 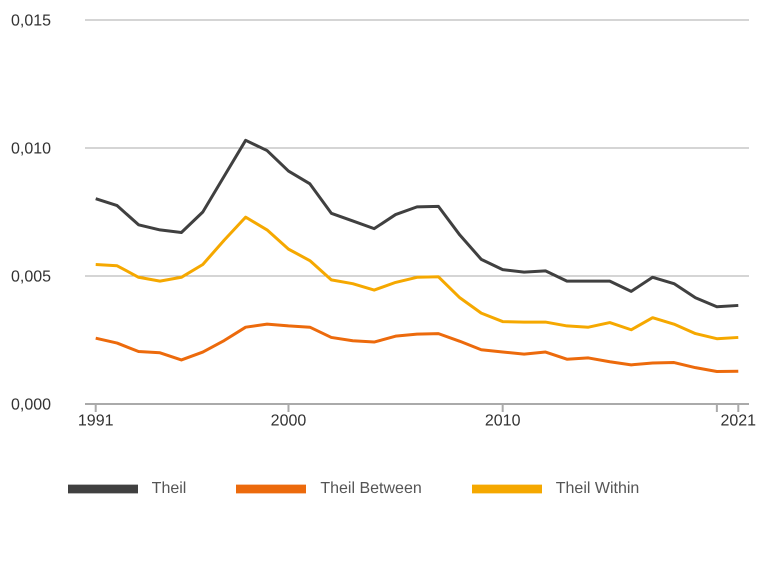 I want to click on x-tick-label: 2000, so click(x=288, y=421).